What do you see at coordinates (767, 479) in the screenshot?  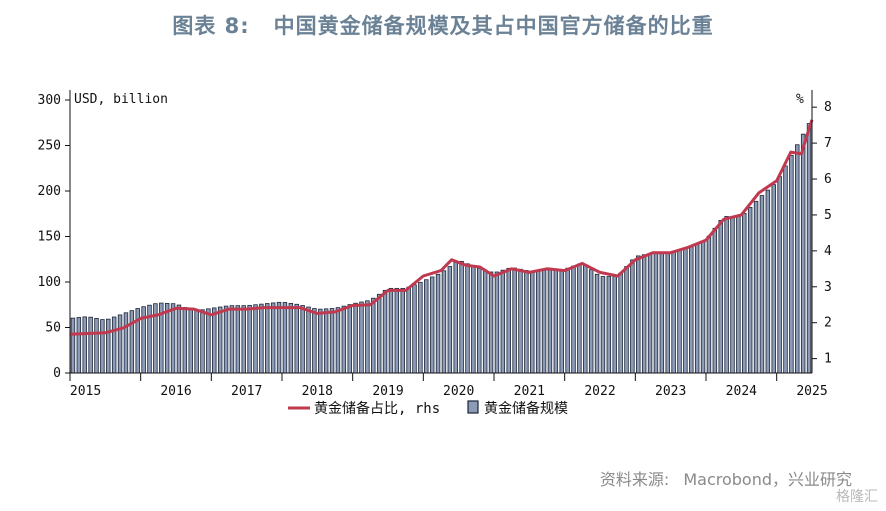 I see `source-text: Macrobond，兴业研究` at bounding box center [767, 479].